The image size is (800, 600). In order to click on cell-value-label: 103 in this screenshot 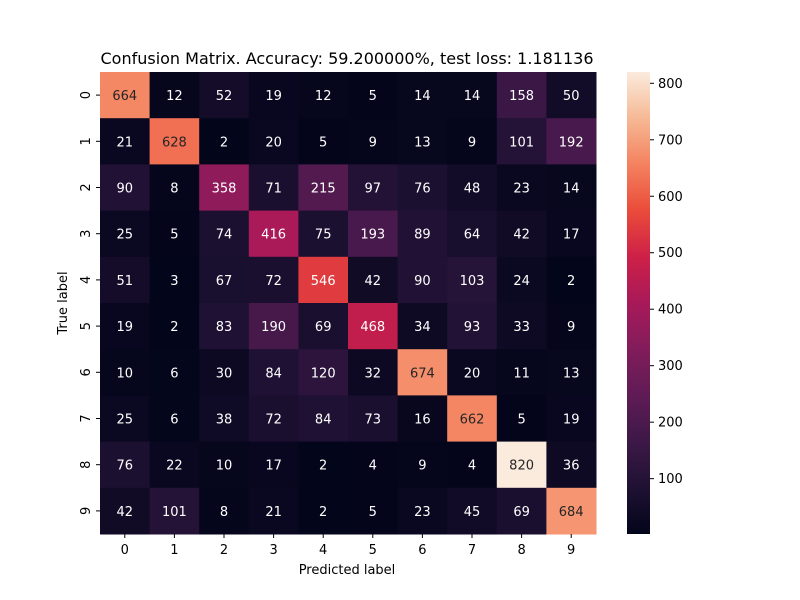, I will do `click(472, 281)`.